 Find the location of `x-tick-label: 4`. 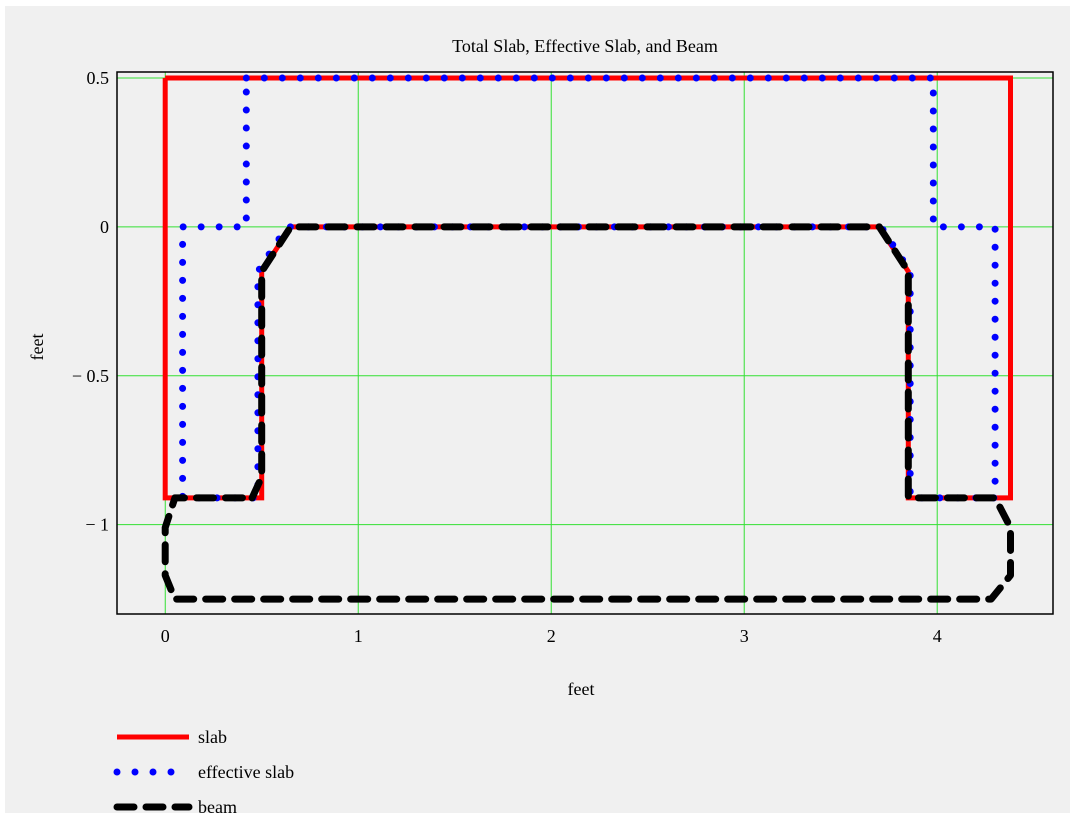

x-tick-label: 4 is located at coordinates (937, 636).